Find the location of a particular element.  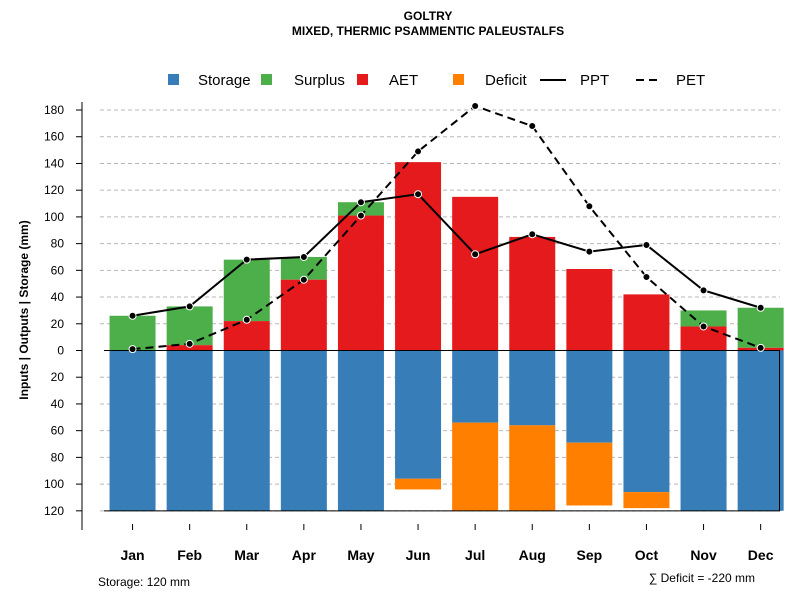

x-tick-label: Aug is located at coordinates (532, 555).